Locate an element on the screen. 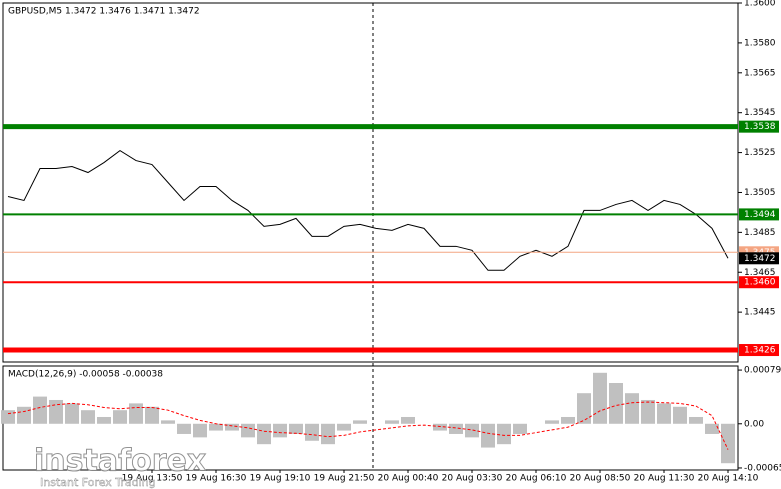 Image resolution: width=781 pixels, height=489 pixels. y-tick-label: 1.3525 is located at coordinates (760, 153).